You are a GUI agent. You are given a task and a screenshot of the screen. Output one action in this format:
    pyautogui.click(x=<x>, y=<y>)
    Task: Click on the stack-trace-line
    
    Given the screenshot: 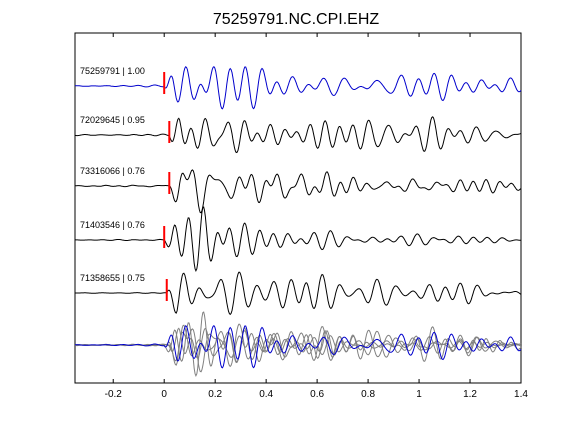 What is the action you would take?
    pyautogui.click(x=298, y=345)
    